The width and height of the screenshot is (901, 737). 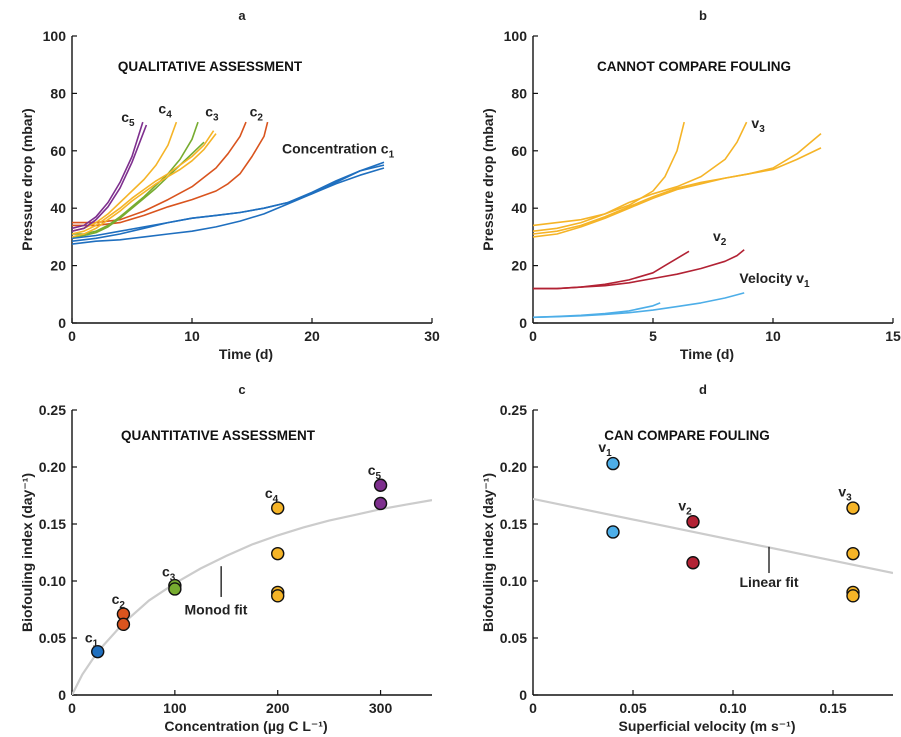 What do you see at coordinates (175, 708) in the screenshot?
I see `x-tick-label: 100` at bounding box center [175, 708].